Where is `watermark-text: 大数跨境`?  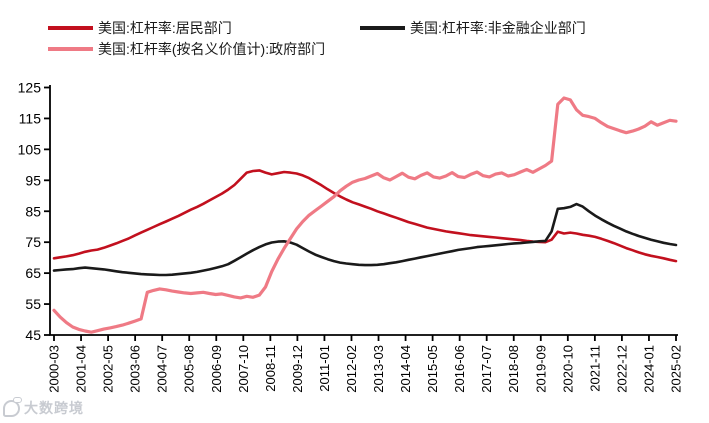 watermark-text: 大数跨境 is located at coordinates (54, 408).